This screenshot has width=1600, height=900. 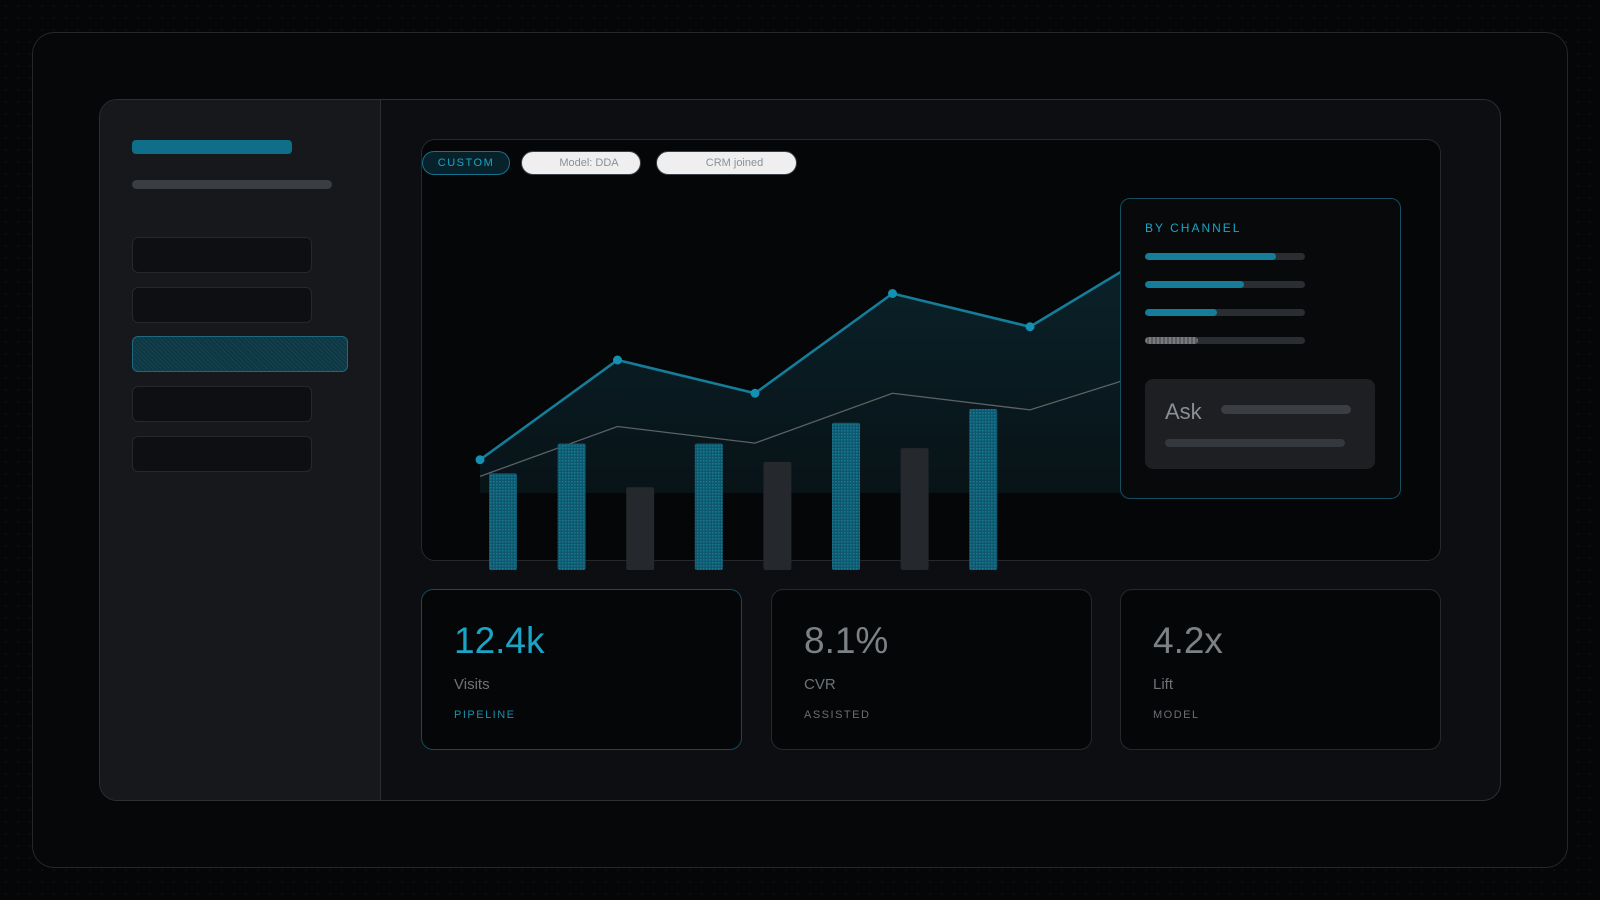 I want to click on channel-title: BY CHANNEL, so click(x=1193, y=228).